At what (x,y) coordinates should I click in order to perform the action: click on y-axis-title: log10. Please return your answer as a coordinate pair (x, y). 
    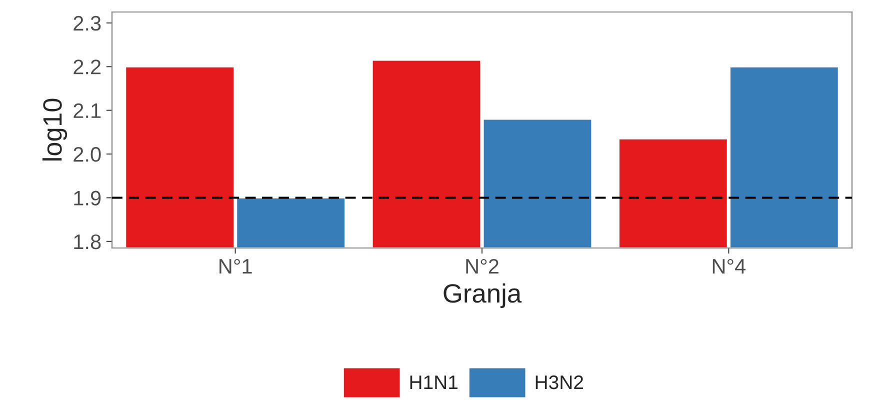
    Looking at the image, I should click on (55, 129).